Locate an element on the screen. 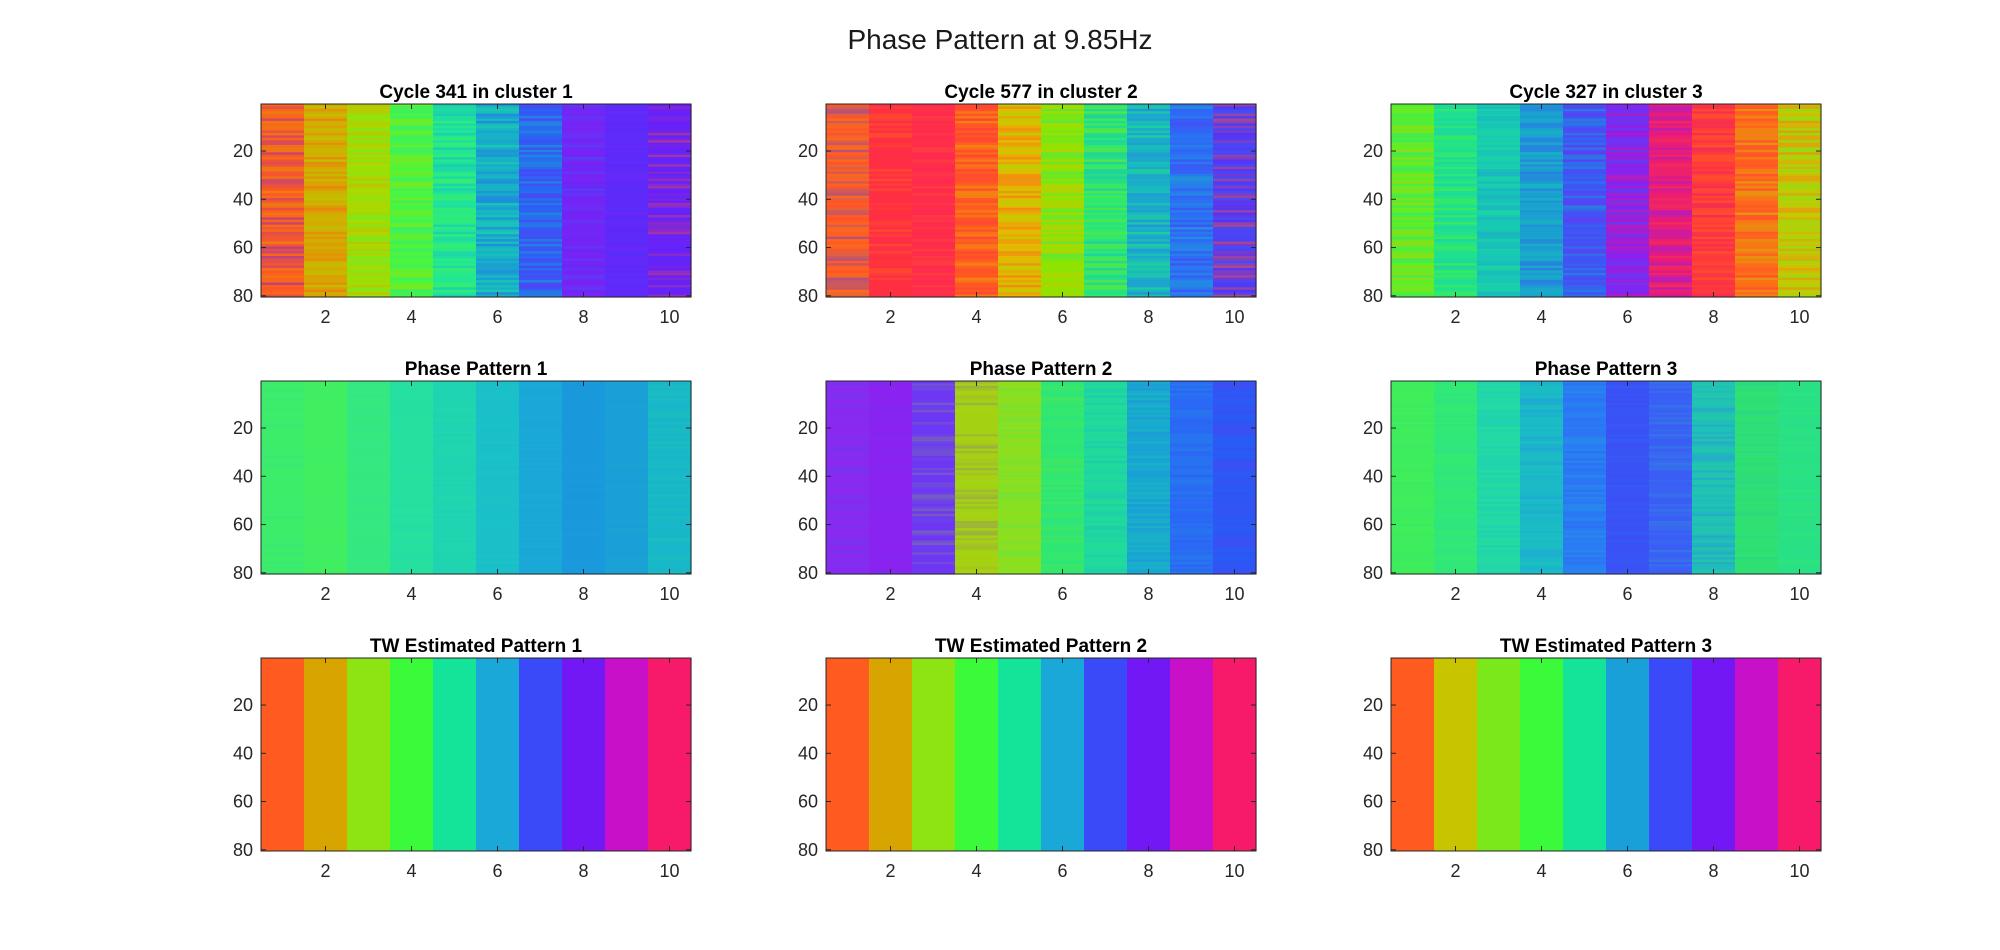  y-tick-label: 60 is located at coordinates (808, 248).